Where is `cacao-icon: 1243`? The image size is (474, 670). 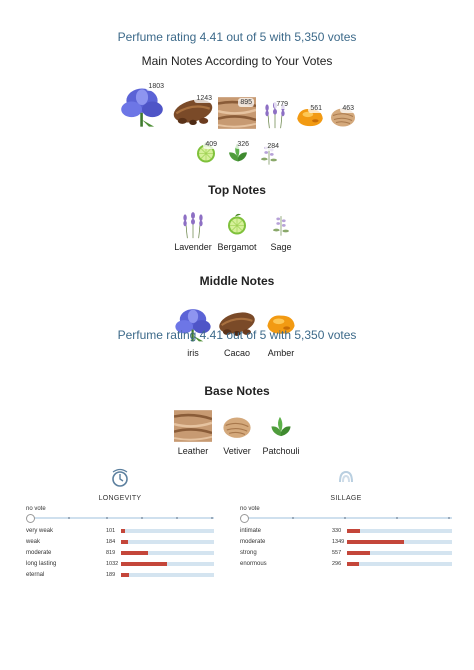 cacao-icon: 1243 is located at coordinates (193, 111).